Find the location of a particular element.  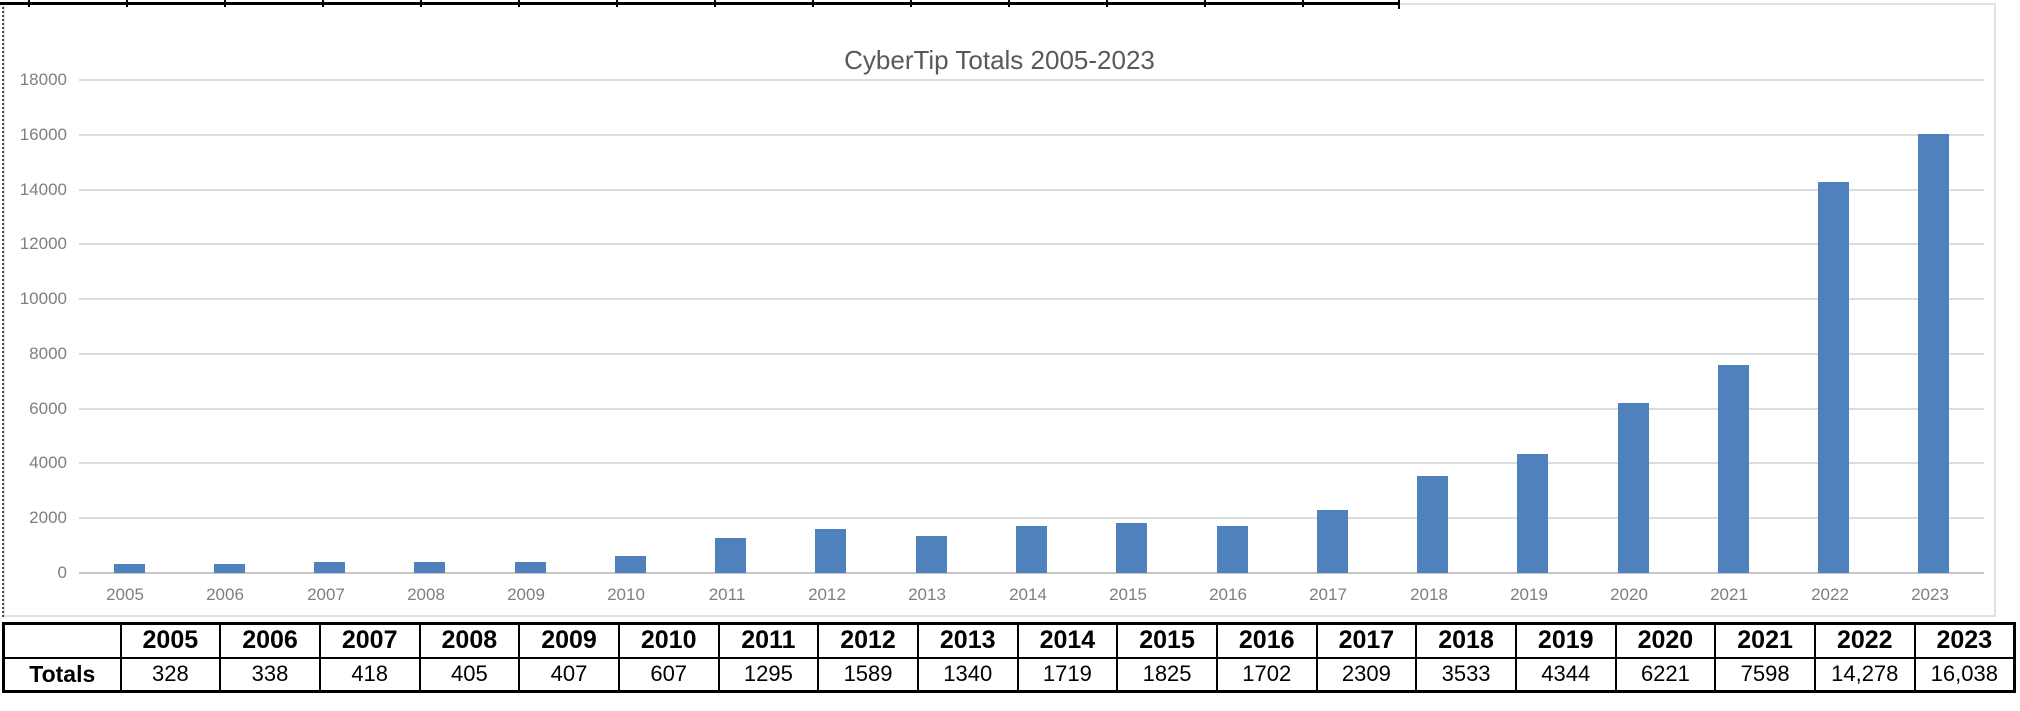

bar-2019 is located at coordinates (1532, 513).